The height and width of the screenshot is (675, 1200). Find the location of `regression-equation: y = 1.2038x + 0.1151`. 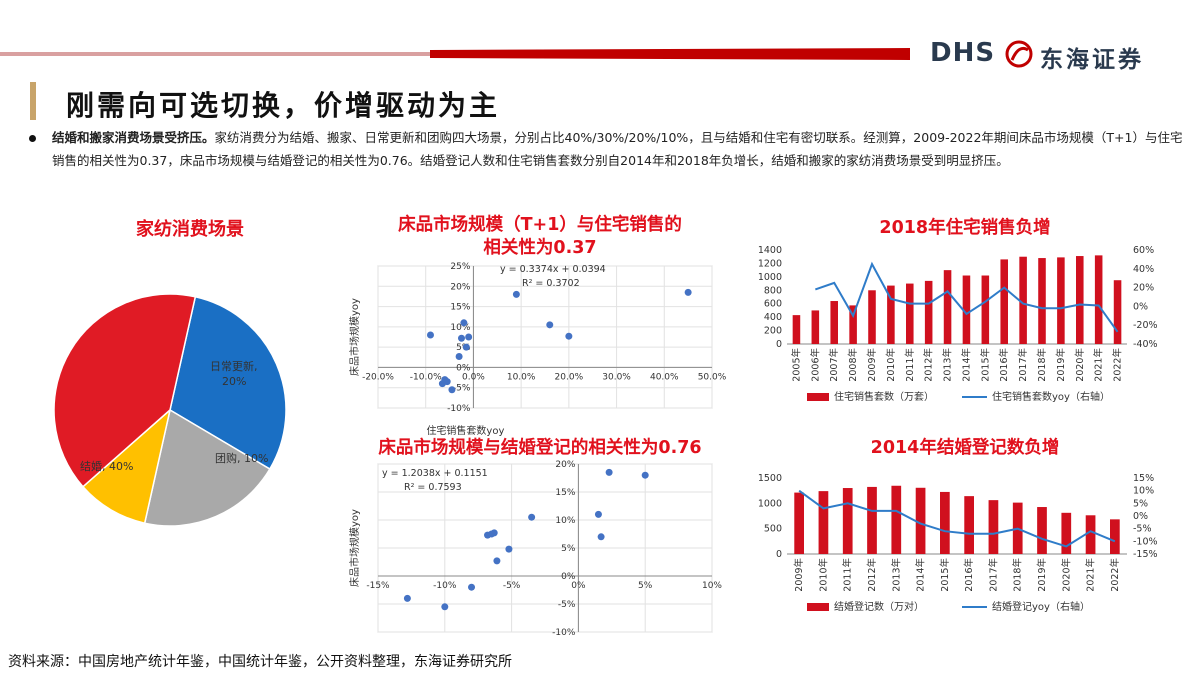

regression-equation: y = 1.2038x + 0.1151 is located at coordinates (435, 473).